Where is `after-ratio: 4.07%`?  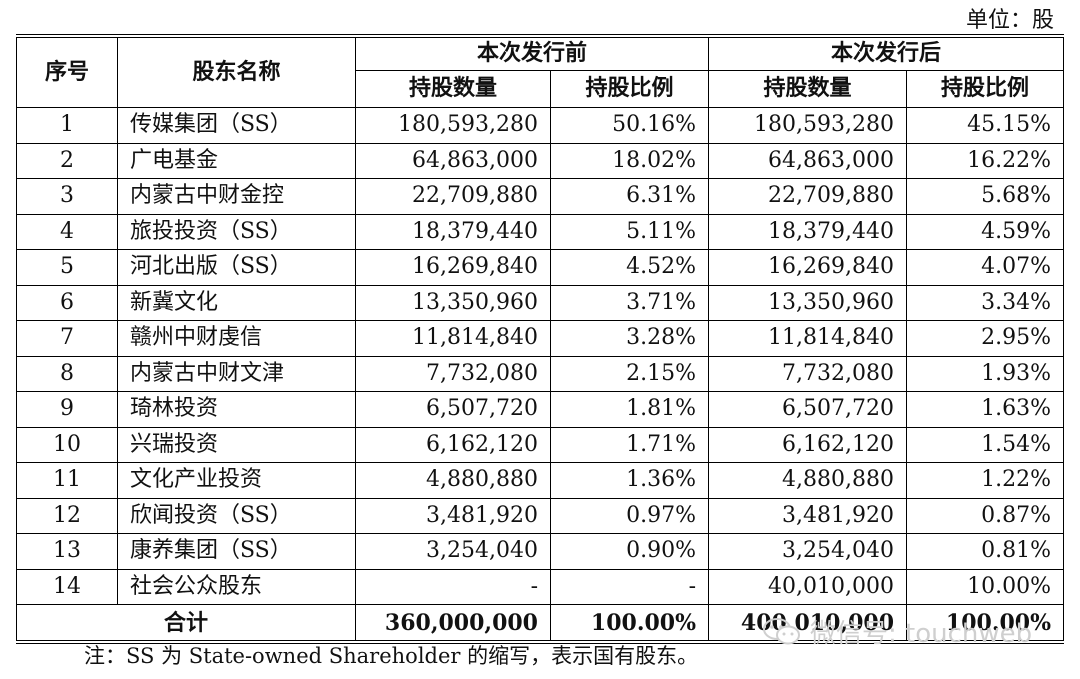
after-ratio: 4.07% is located at coordinates (985, 267).